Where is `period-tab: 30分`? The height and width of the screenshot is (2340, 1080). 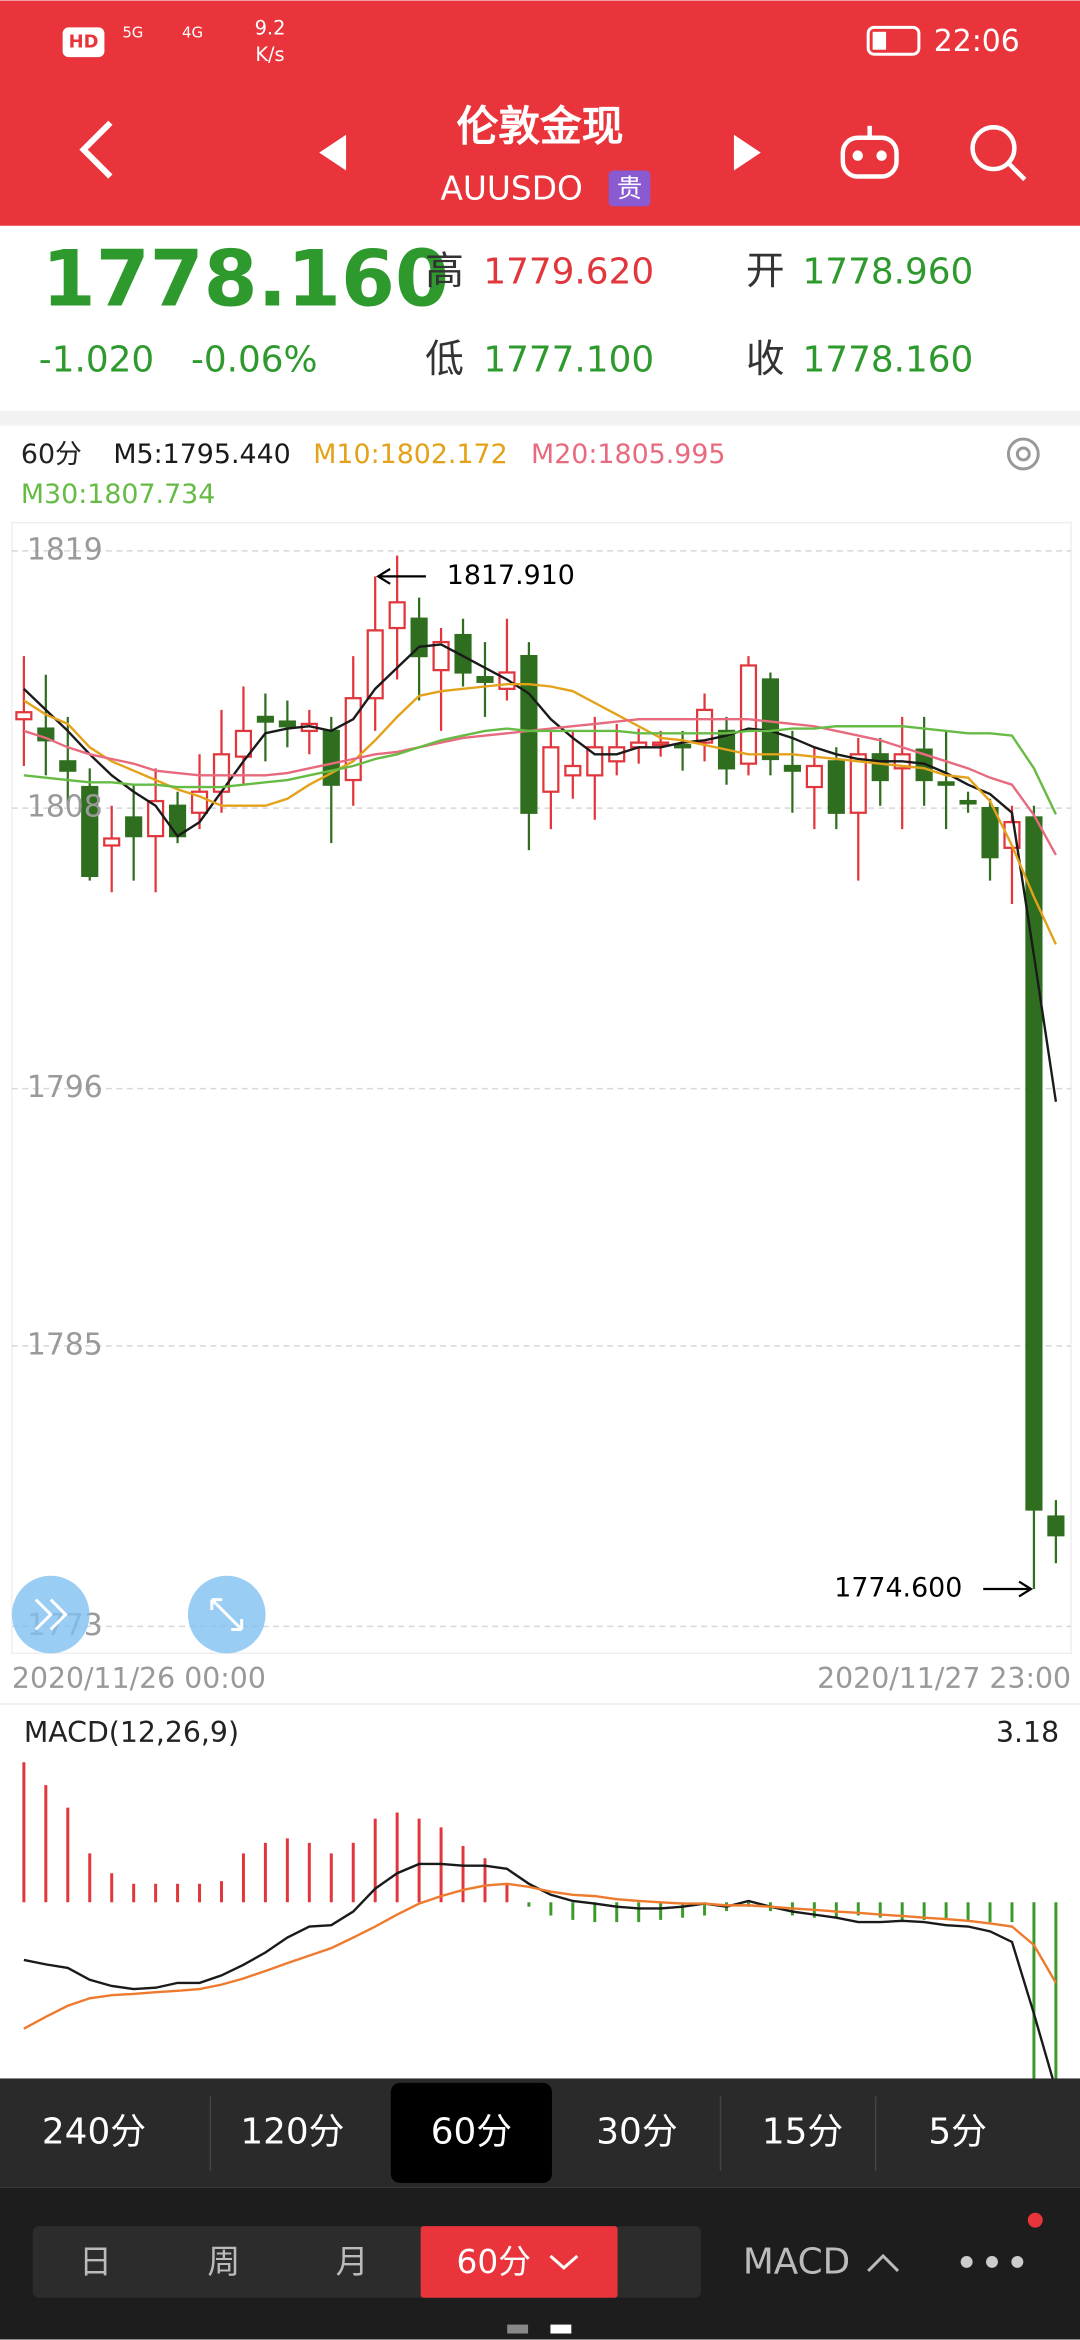 period-tab: 30分 is located at coordinates (636, 2132).